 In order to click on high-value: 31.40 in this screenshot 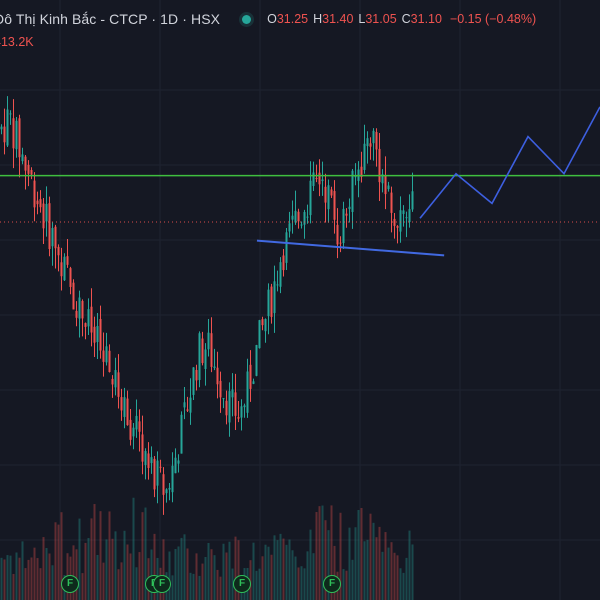, I will do `click(338, 19)`.